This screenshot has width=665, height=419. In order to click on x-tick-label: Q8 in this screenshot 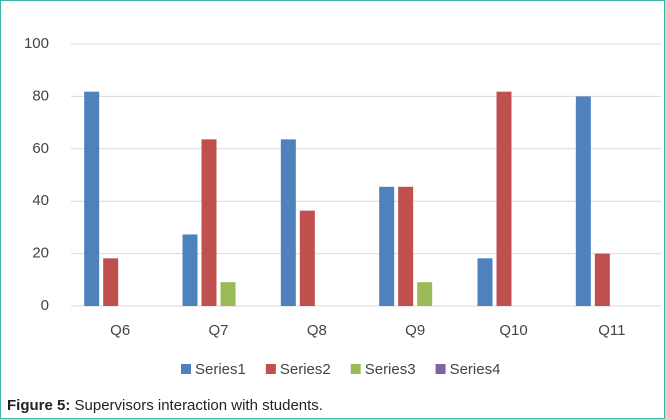, I will do `click(317, 330)`.